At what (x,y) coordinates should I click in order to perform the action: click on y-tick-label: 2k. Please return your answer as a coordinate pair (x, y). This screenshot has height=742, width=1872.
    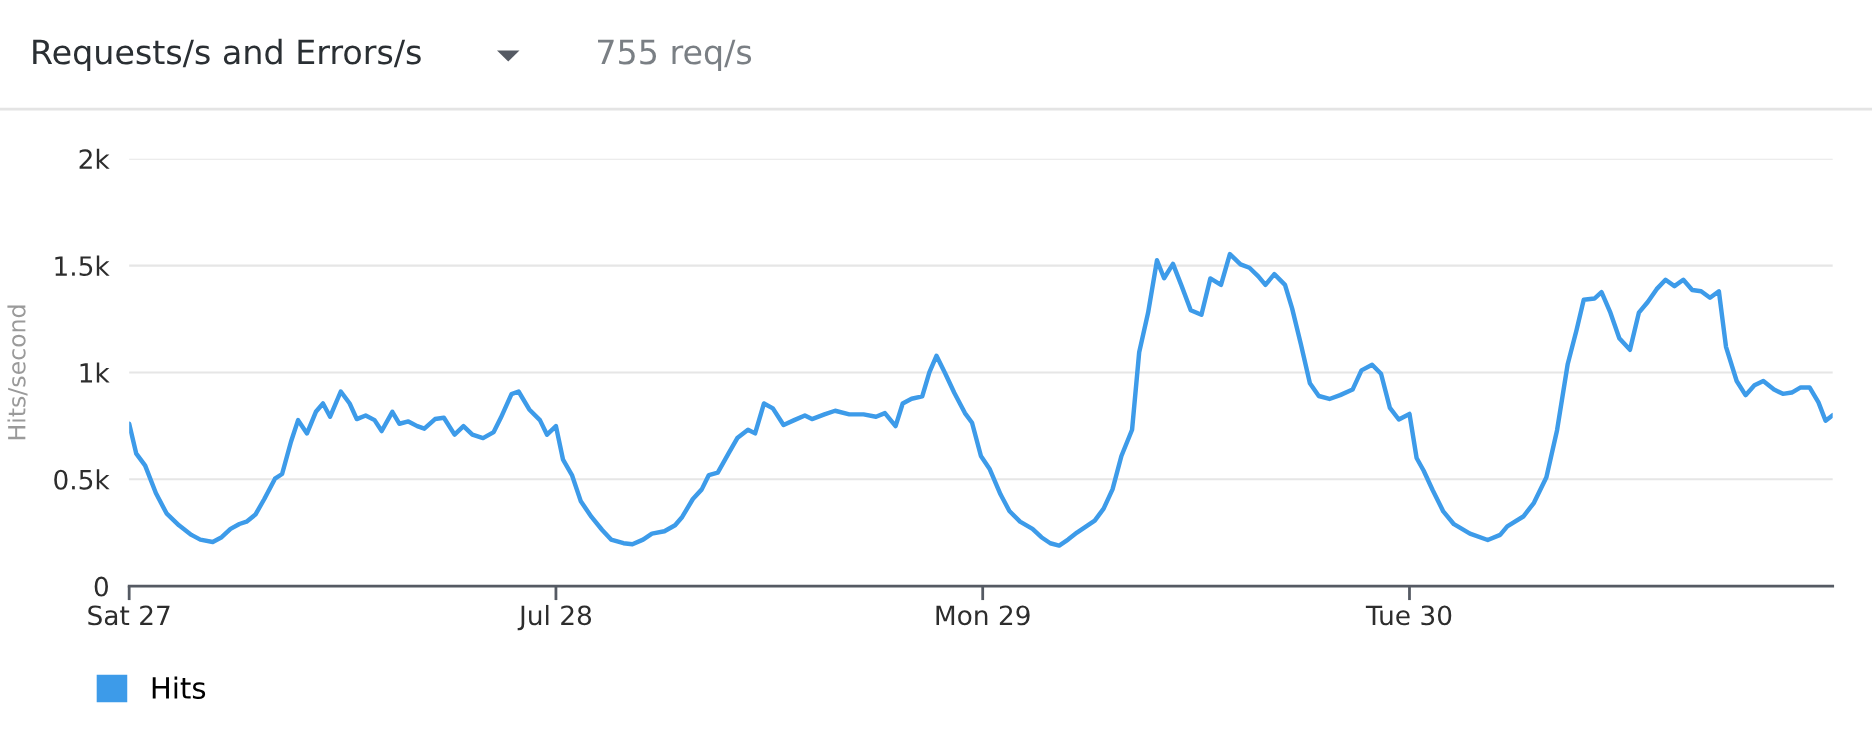
    Looking at the image, I should click on (94, 158).